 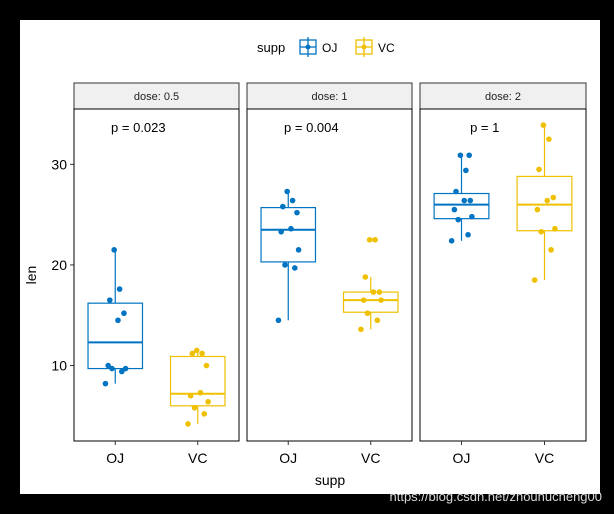 I want to click on facet-3-p-value: p = 1, so click(x=484, y=127).